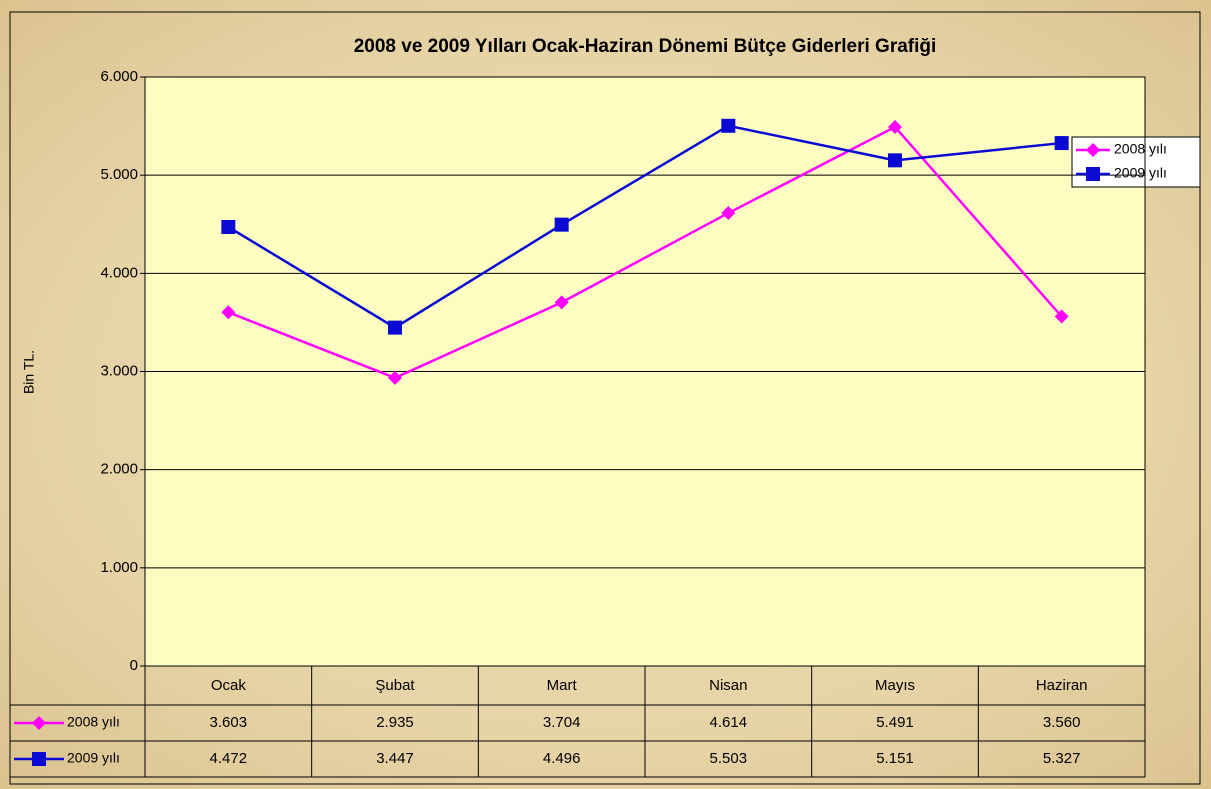 Image resolution: width=1211 pixels, height=789 pixels. Describe the element at coordinates (229, 722) in the screenshot. I see `table-value: 3.603` at that location.